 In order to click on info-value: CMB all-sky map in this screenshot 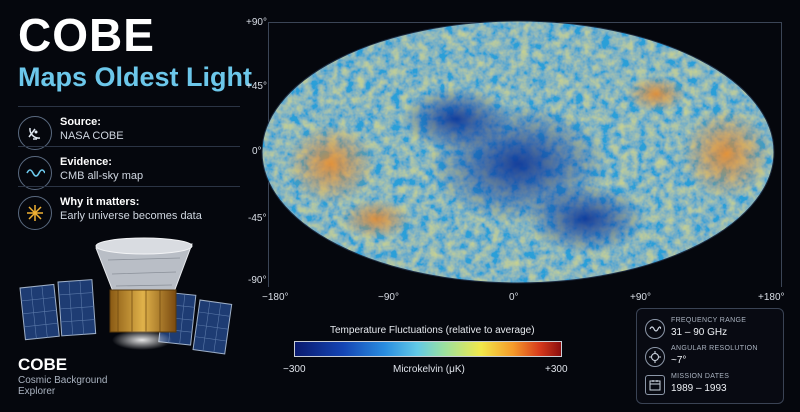, I will do `click(102, 176)`.